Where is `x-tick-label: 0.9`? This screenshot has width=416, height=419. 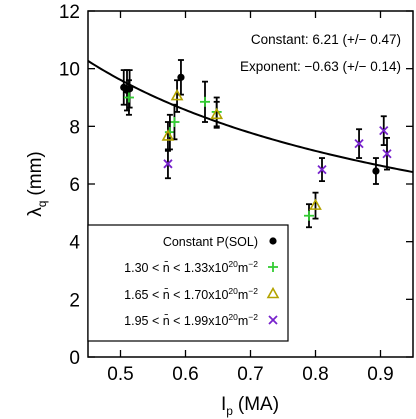
x-tick-label: 0.9 is located at coordinates (380, 374).